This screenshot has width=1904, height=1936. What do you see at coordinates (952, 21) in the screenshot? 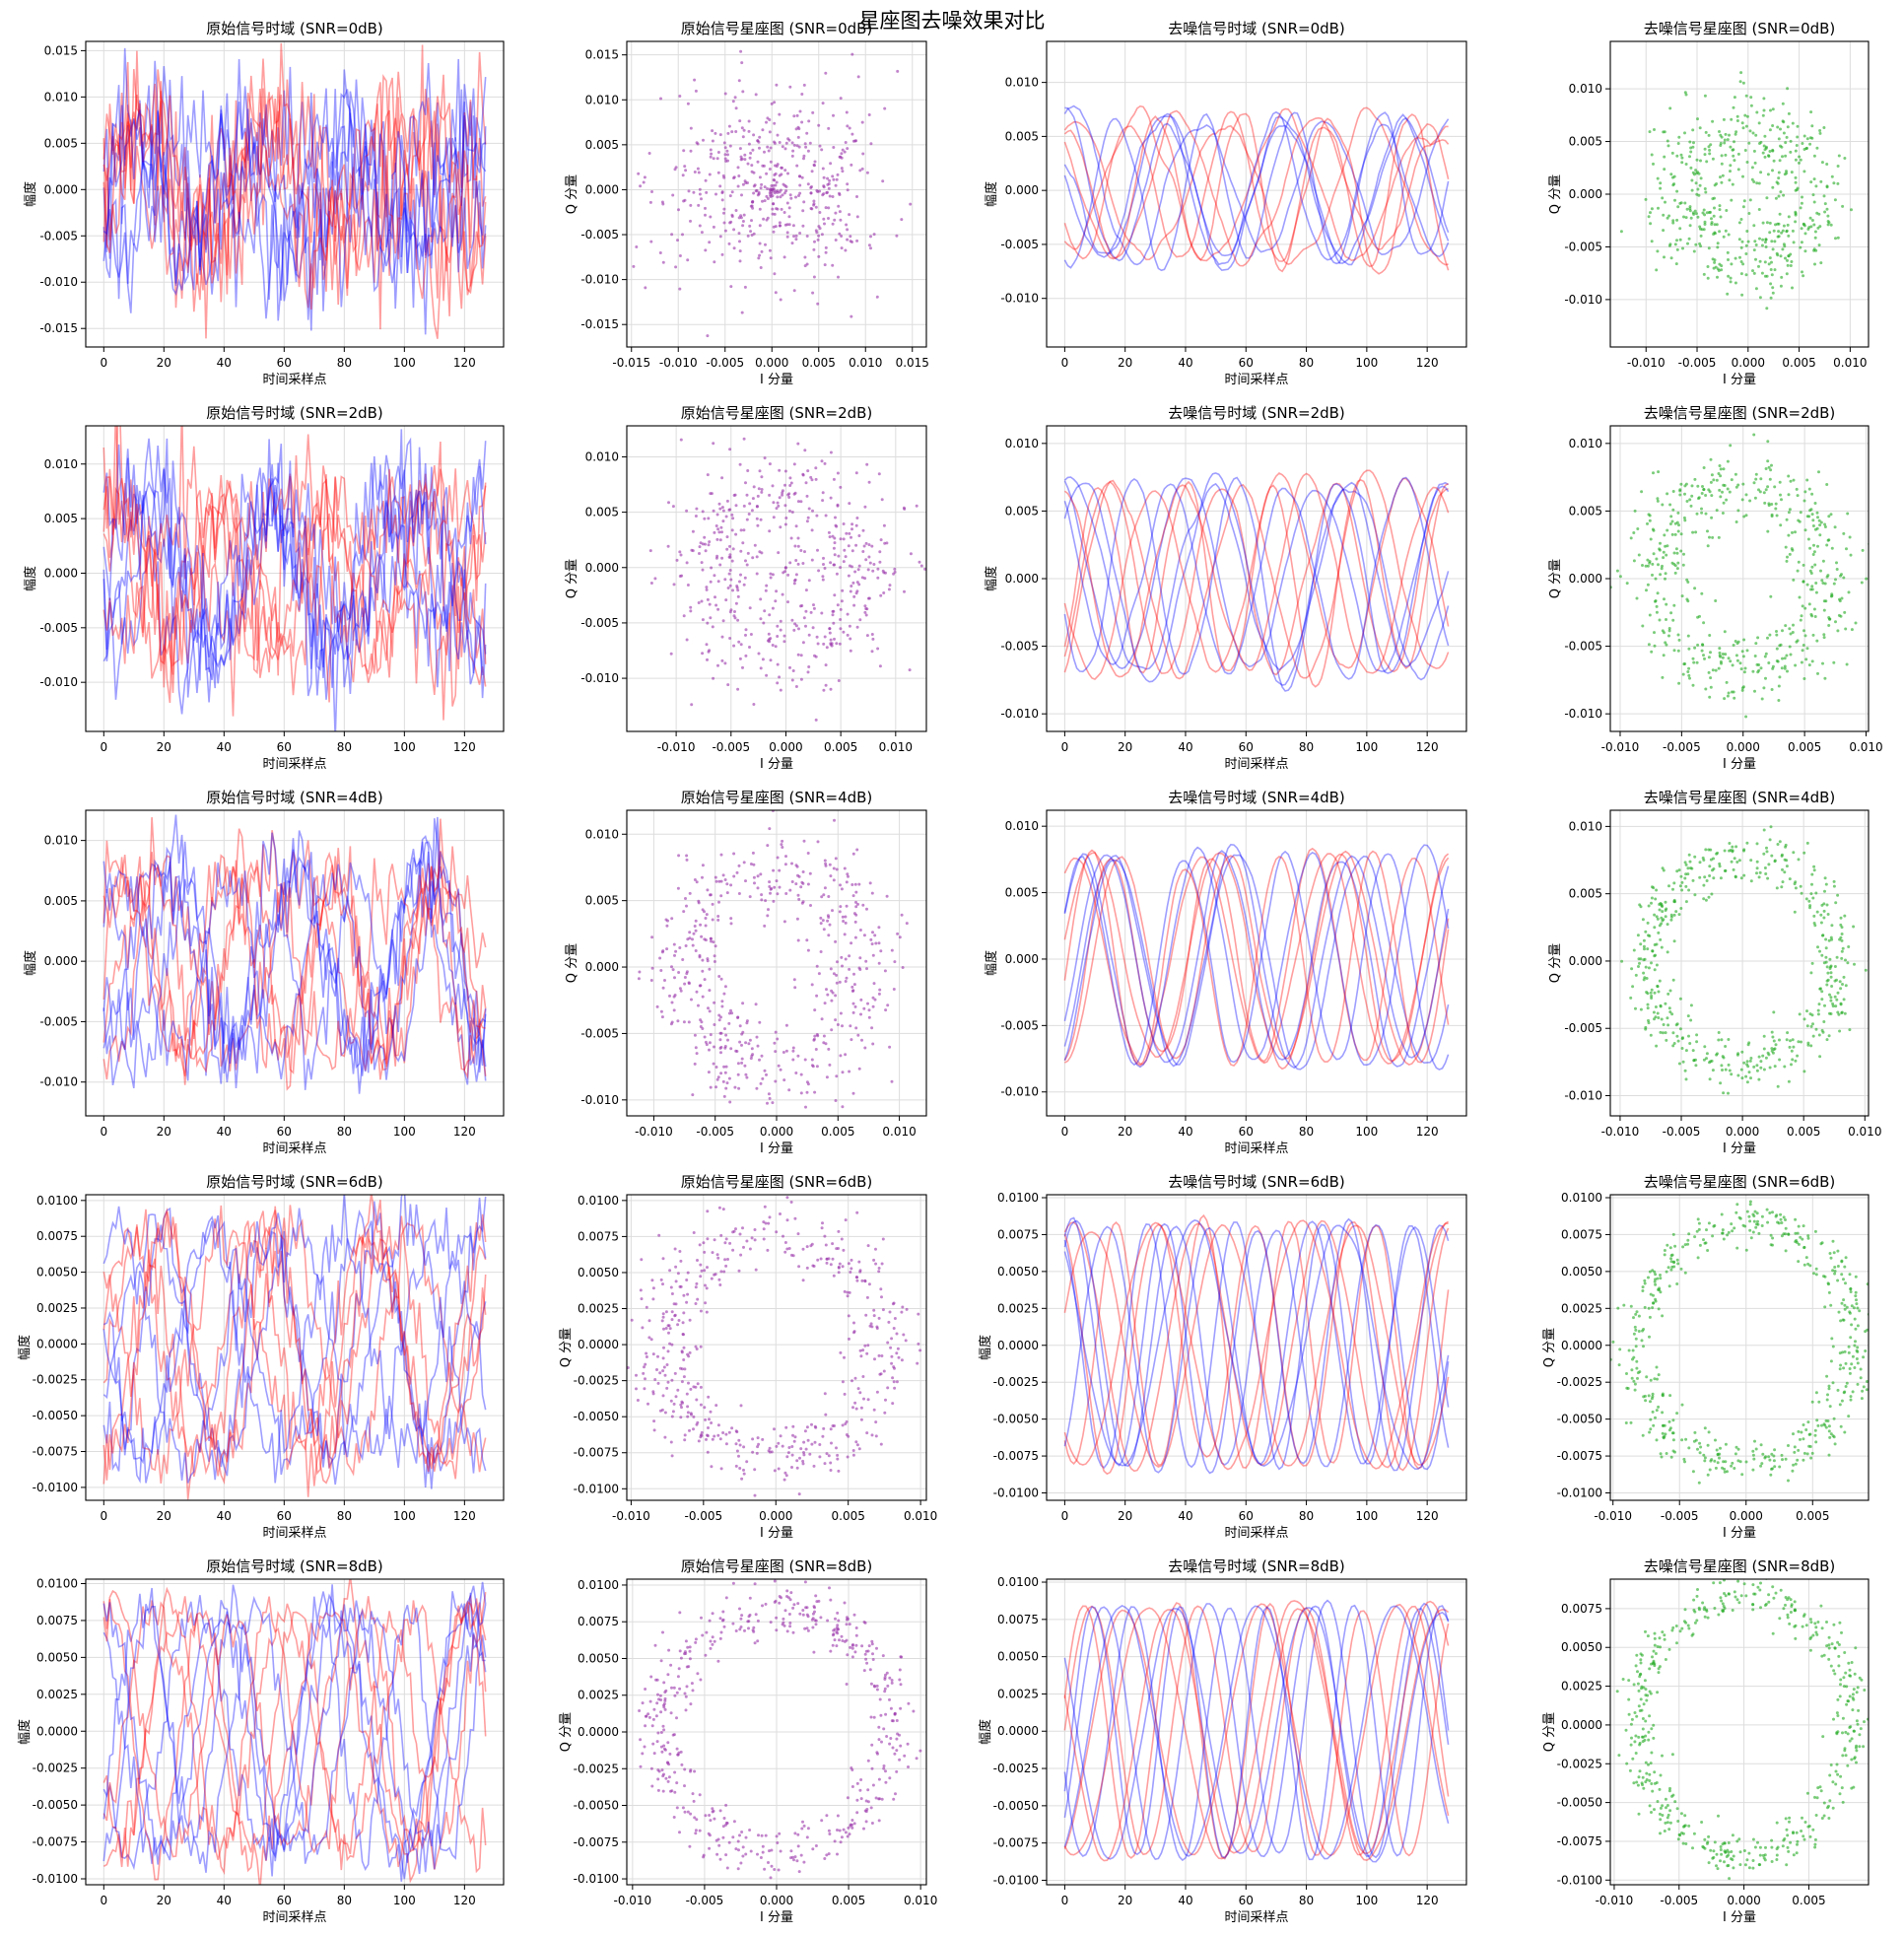
I see `figure-suptitle: 星座图去噪效果对比` at bounding box center [952, 21].